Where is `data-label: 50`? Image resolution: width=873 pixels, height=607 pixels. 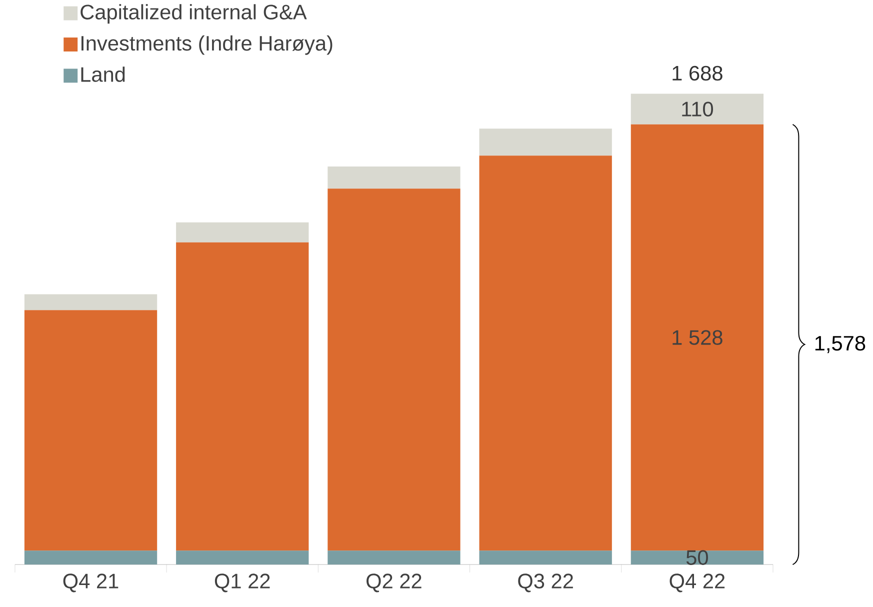 data-label: 50 is located at coordinates (697, 557).